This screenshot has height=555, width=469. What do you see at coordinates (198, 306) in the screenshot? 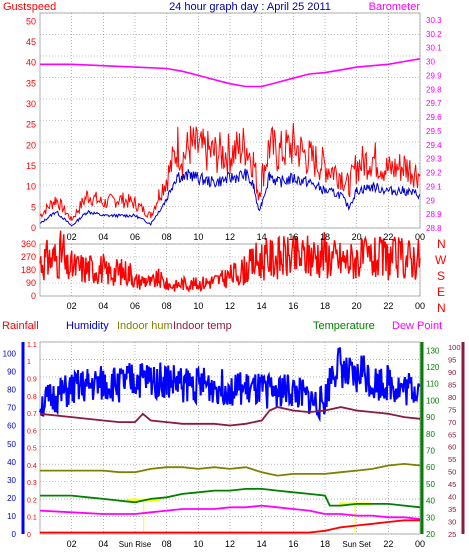
I see `direction-panel-x-tick: 10` at bounding box center [198, 306].